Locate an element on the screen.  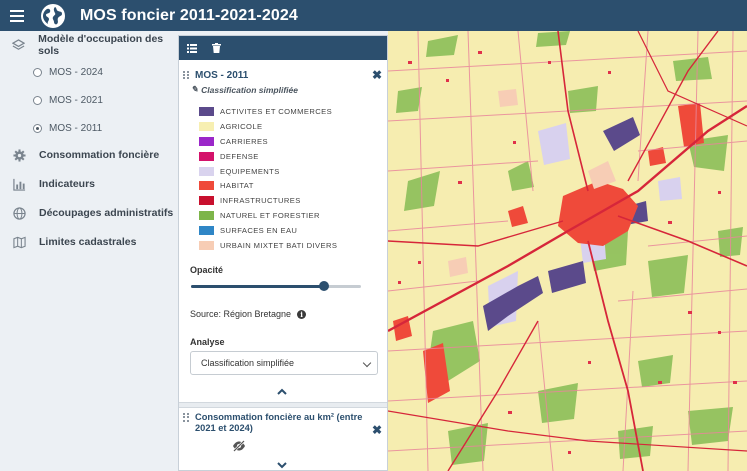
chevron-up-icon is located at coordinates (282, 392).